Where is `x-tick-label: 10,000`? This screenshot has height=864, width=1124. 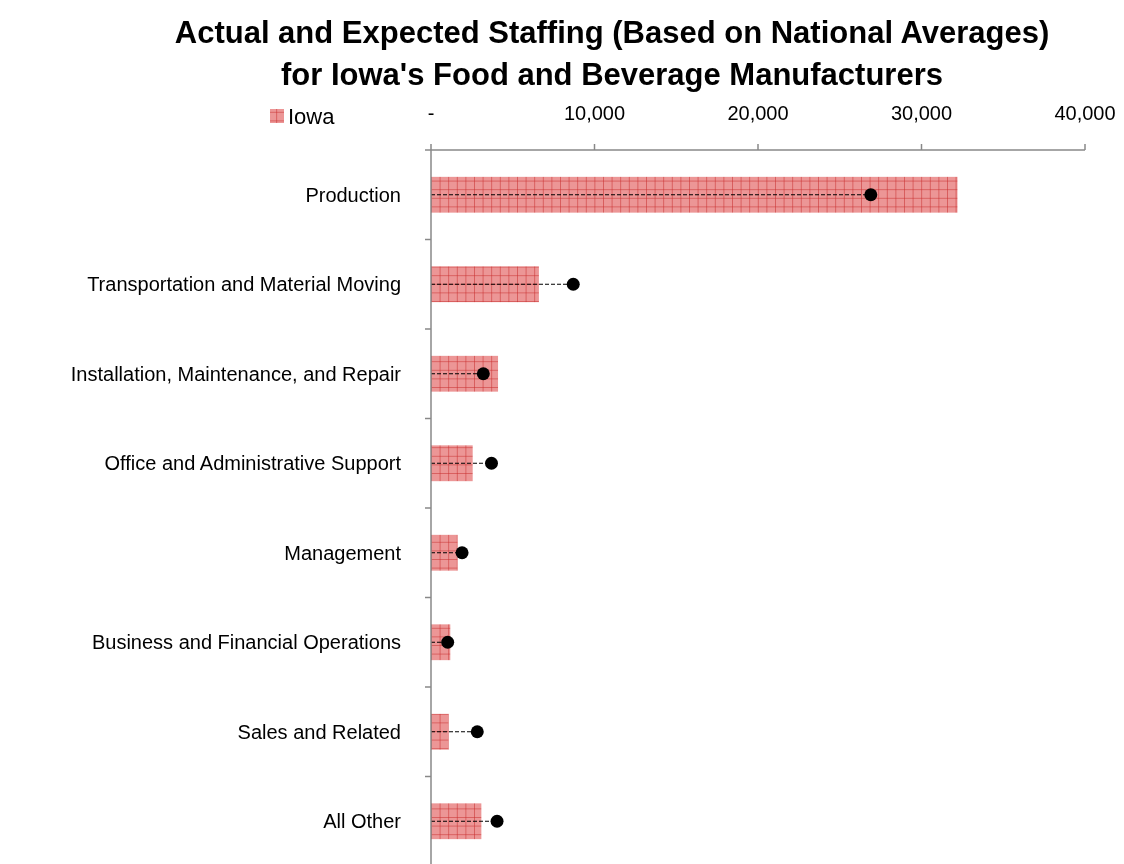 x-tick-label: 10,000 is located at coordinates (594, 113).